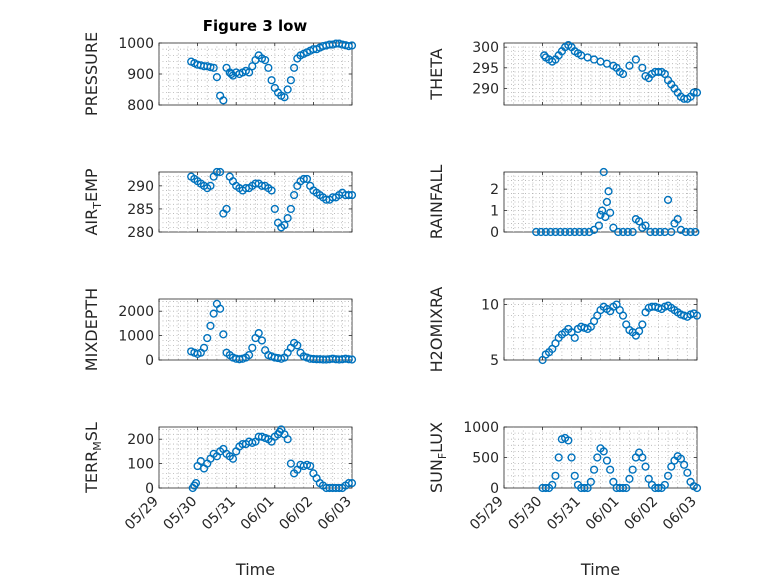 The image size is (778, 587). I want to click on grid, so click(600, 457).